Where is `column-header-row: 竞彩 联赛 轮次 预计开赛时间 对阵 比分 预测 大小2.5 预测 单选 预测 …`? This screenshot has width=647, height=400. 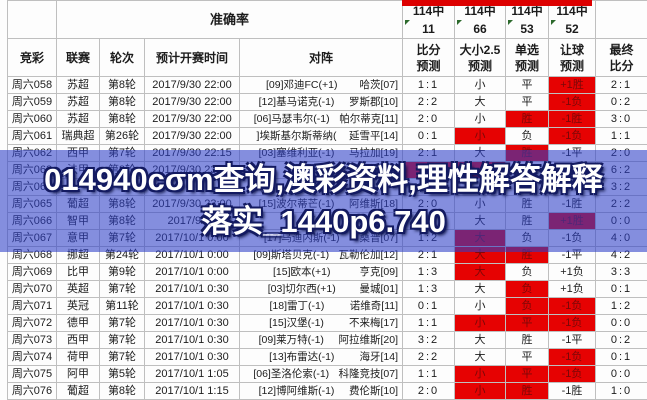 column-header-row: 竞彩 联赛 轮次 预计开赛时间 对阵 比分 预测 大小2.5 预测 单选 预测 … is located at coordinates (327, 57).